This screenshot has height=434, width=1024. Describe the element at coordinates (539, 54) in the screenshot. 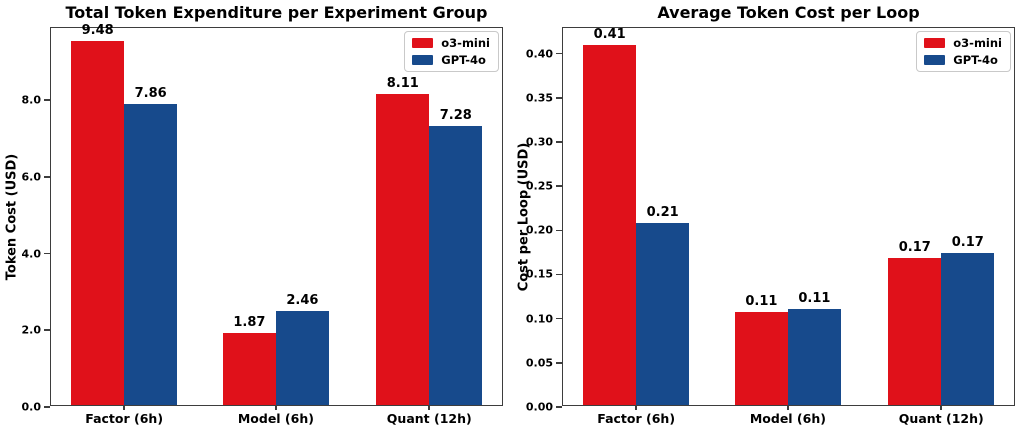

I see `y-tick-label: 0.40` at that location.